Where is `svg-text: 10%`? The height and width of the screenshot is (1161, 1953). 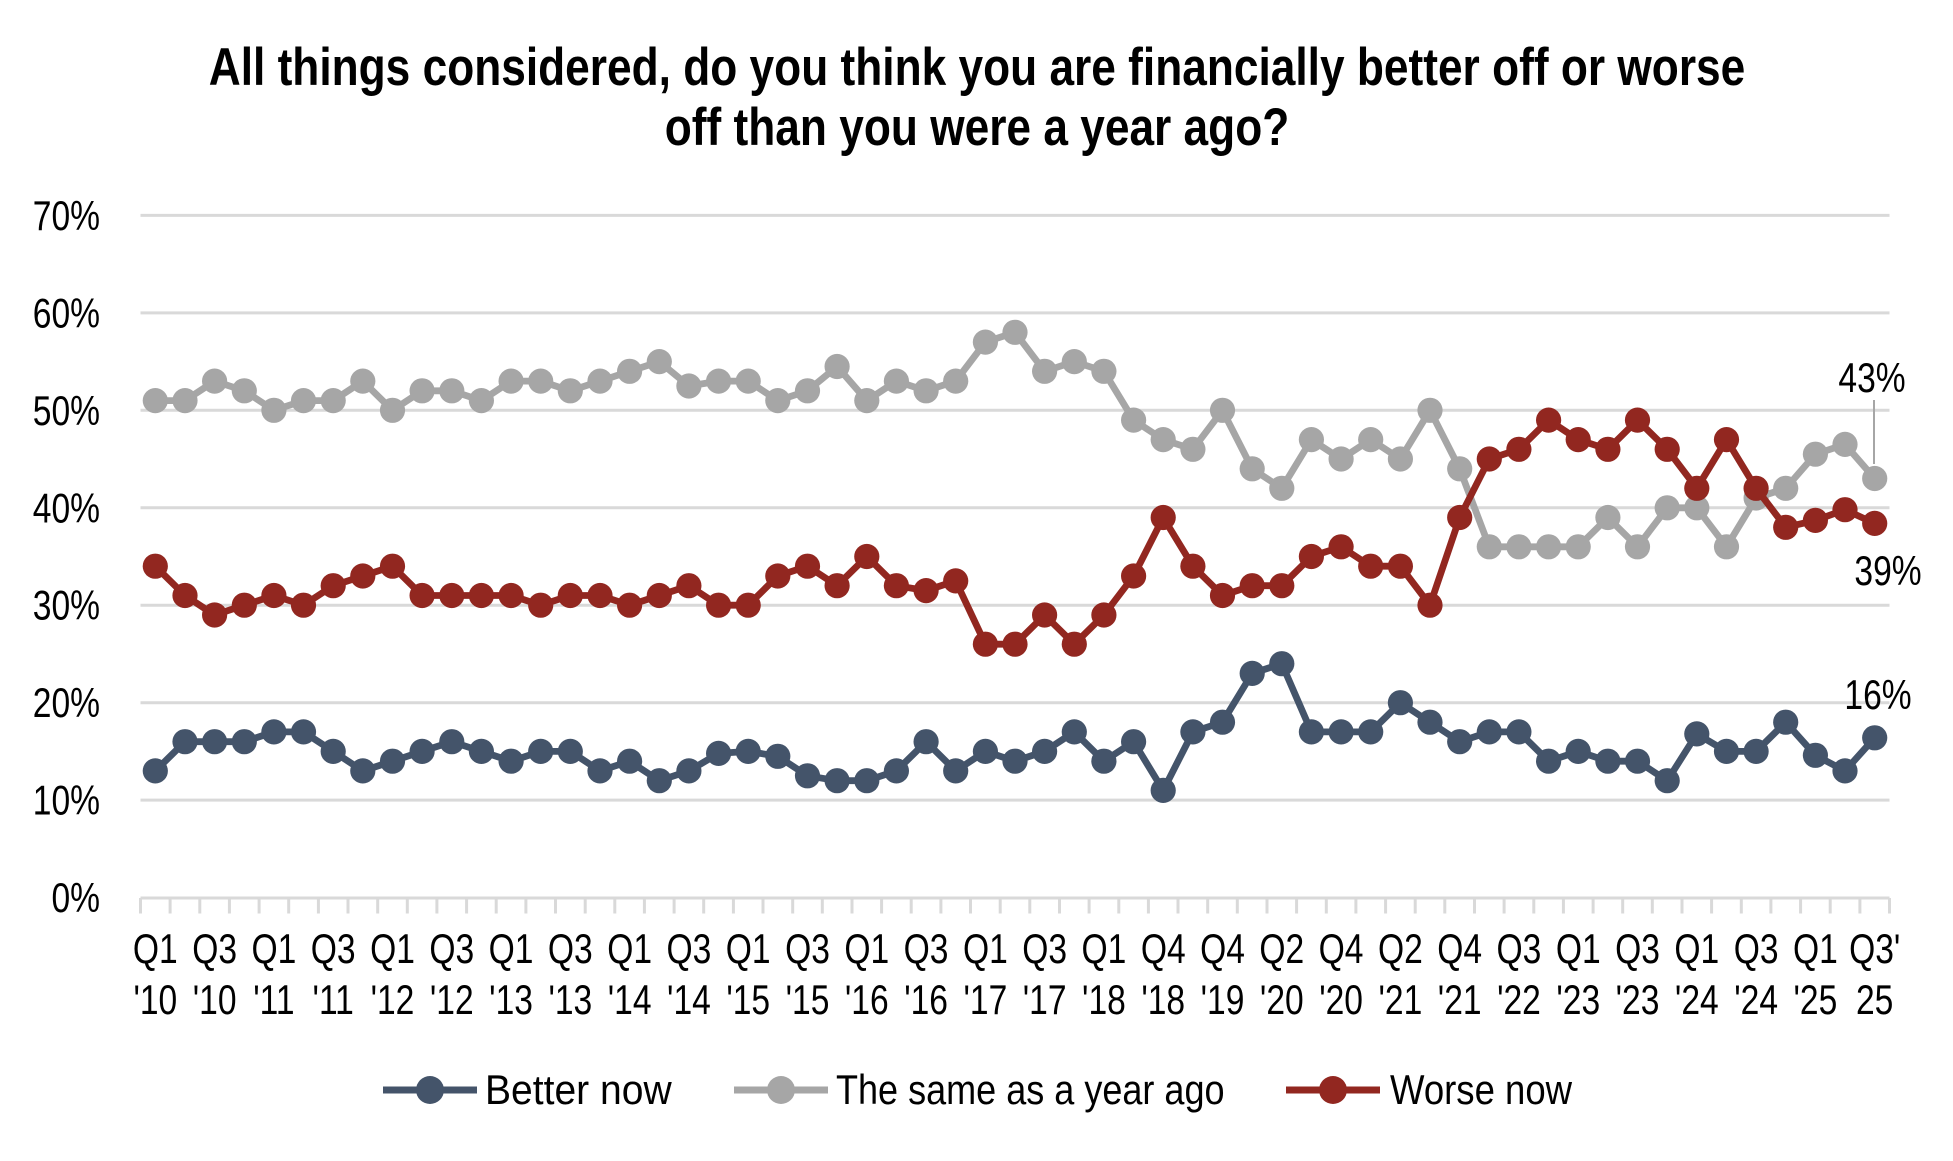
svg-text: 10% is located at coordinates (66, 801).